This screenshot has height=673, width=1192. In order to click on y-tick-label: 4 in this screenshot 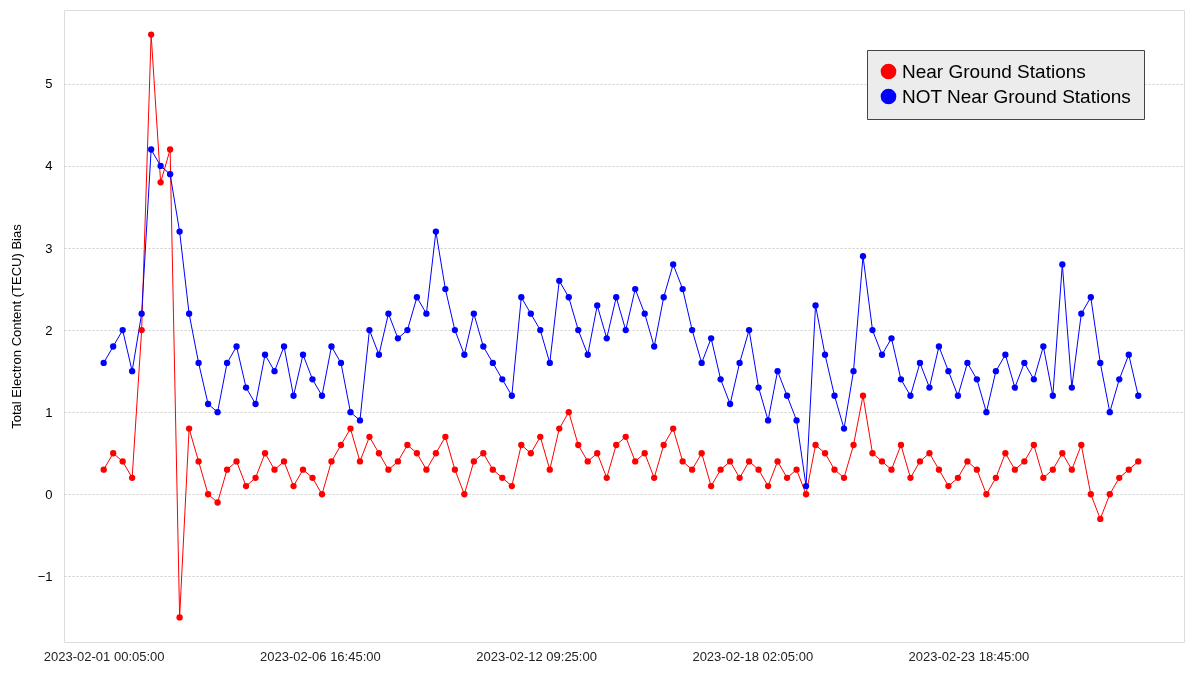, I will do `click(49, 166)`.